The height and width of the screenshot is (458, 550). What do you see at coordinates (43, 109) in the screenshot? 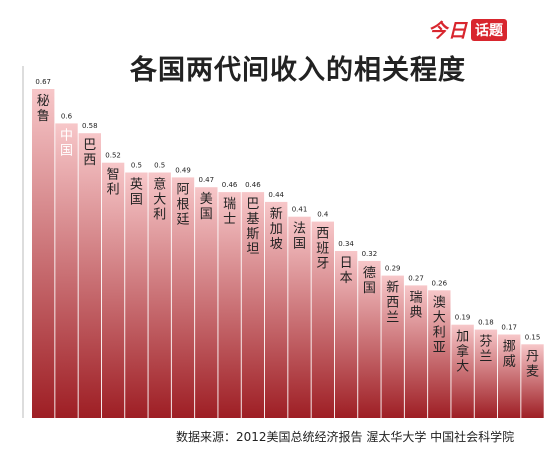
I see `category-label-0: 秘鲁` at bounding box center [43, 109].